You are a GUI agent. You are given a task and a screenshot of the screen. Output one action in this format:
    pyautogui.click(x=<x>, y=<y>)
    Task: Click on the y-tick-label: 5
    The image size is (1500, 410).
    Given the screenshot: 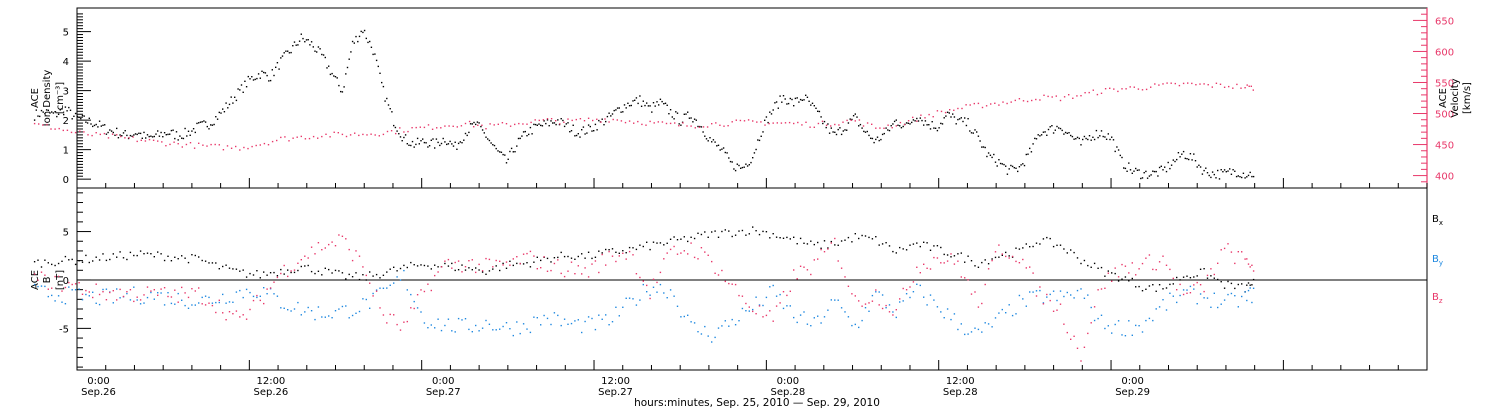 What is the action you would take?
    pyautogui.click(x=66, y=33)
    